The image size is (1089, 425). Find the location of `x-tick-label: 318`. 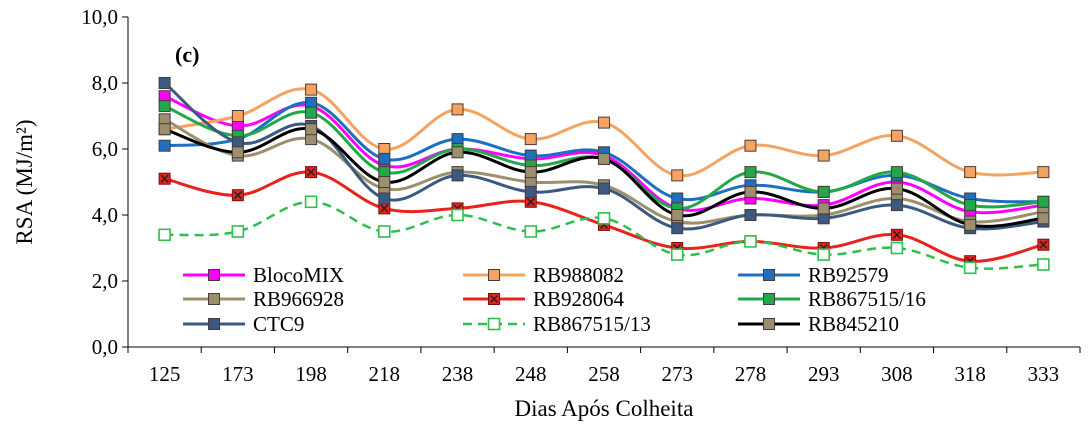

x-tick-label: 318 is located at coordinates (970, 374).